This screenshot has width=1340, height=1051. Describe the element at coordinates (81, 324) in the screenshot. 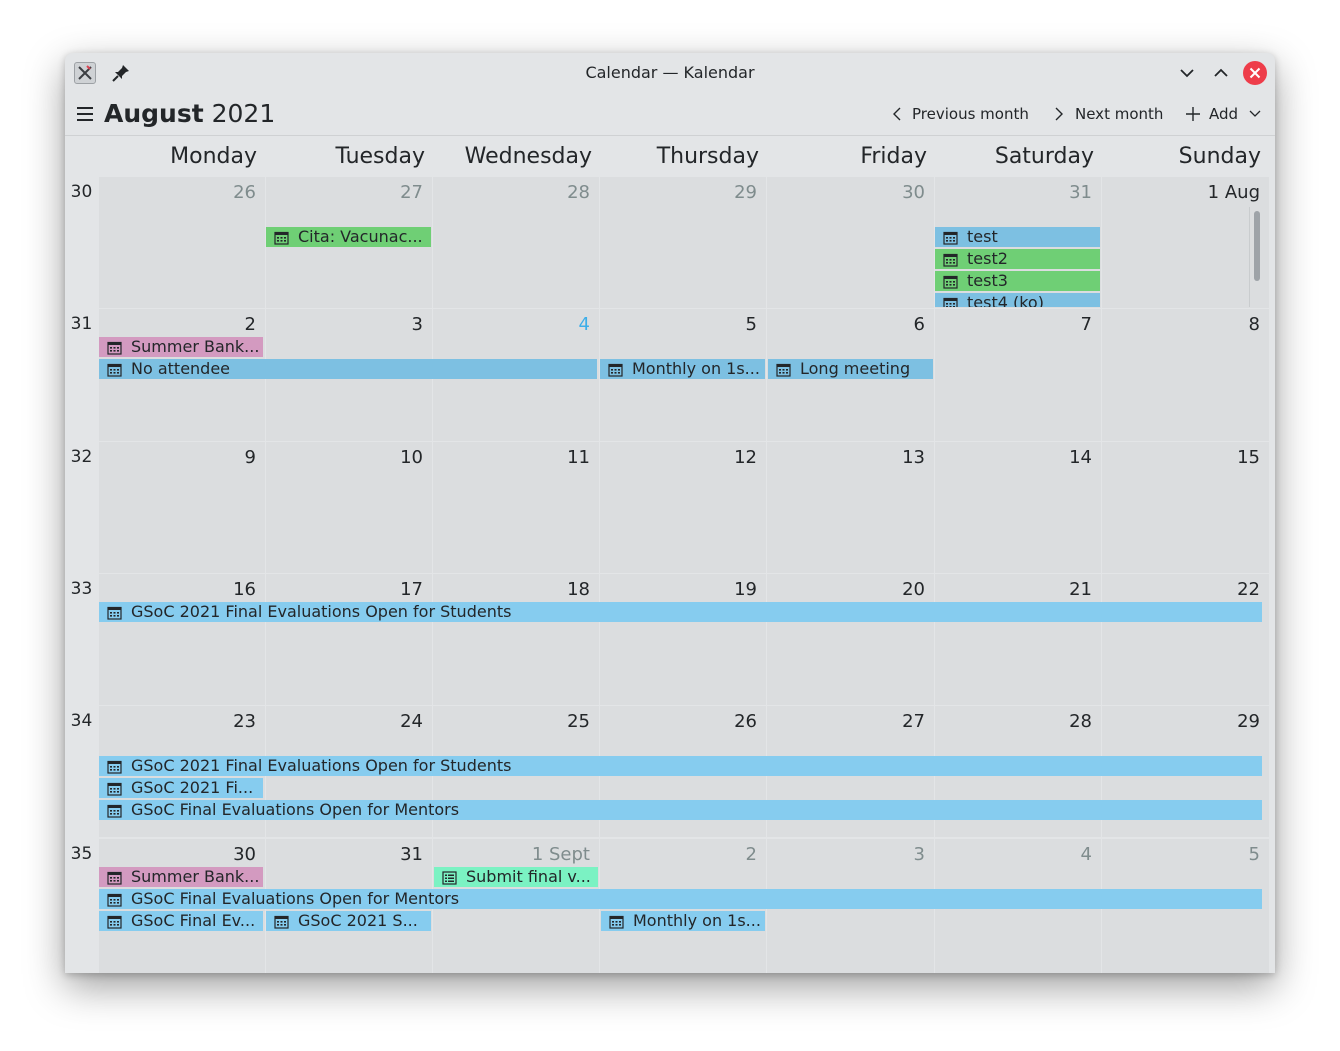

I see `week-number: 31` at that location.